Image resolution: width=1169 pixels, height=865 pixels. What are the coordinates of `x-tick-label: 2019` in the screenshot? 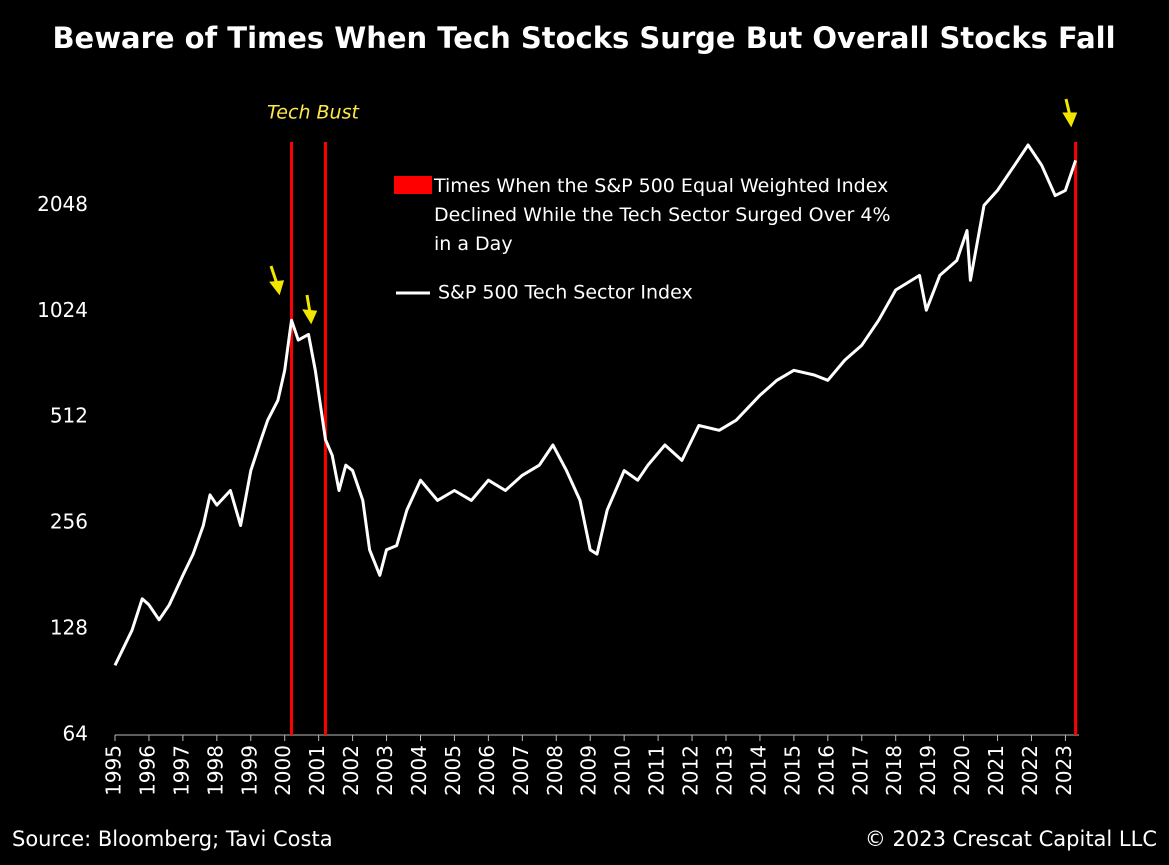 It's located at (928, 770).